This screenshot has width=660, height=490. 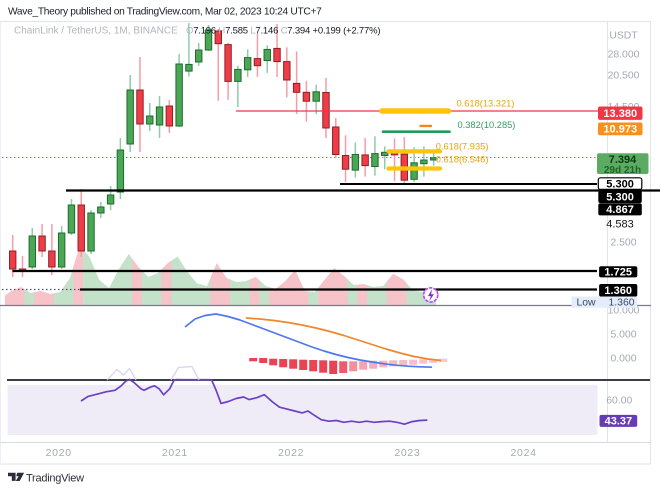 What do you see at coordinates (624, 76) in the screenshot?
I see `svg-text: 20.500` at bounding box center [624, 76].